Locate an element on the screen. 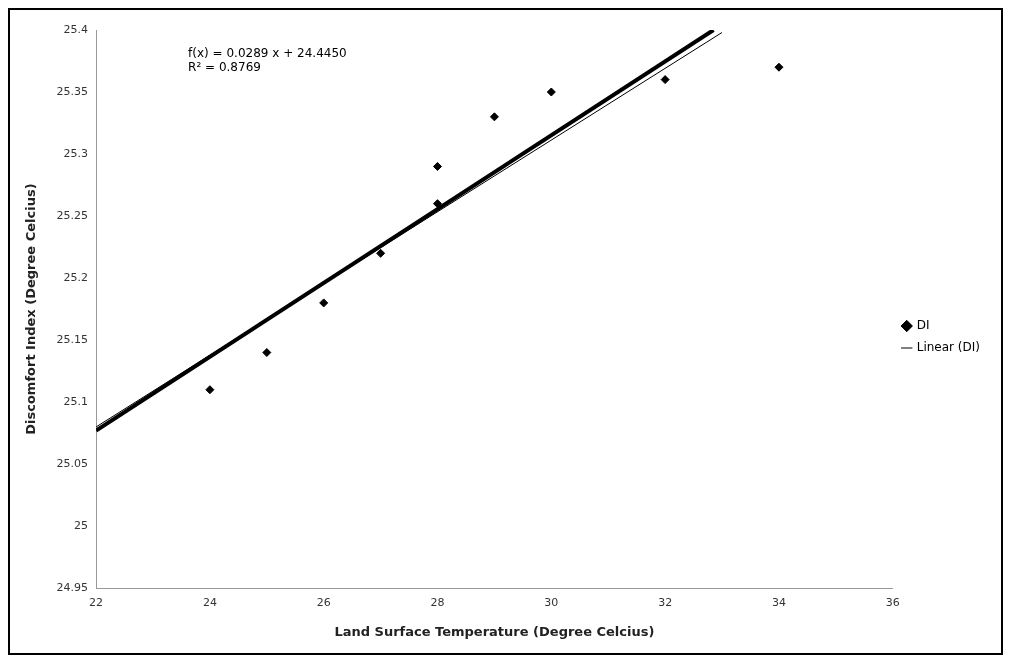 The width and height of the screenshot is (1015, 667). annotation: f(x) = 0.0289 x + 24.4450 is located at coordinates (267, 53).